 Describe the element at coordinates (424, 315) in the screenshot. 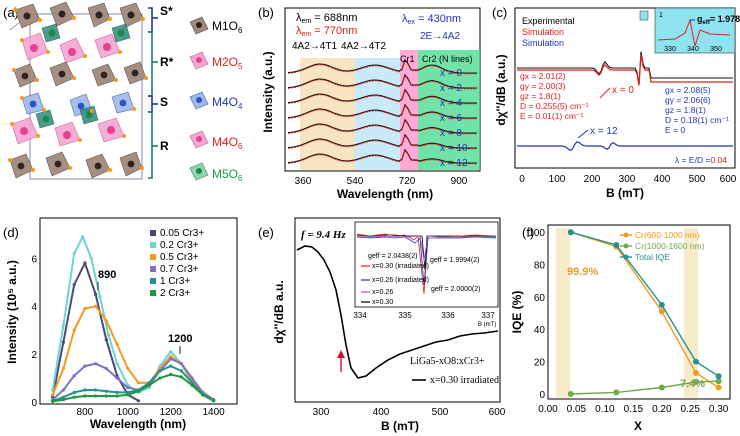

I see `inset-ticks: 334 335 336 337` at that location.